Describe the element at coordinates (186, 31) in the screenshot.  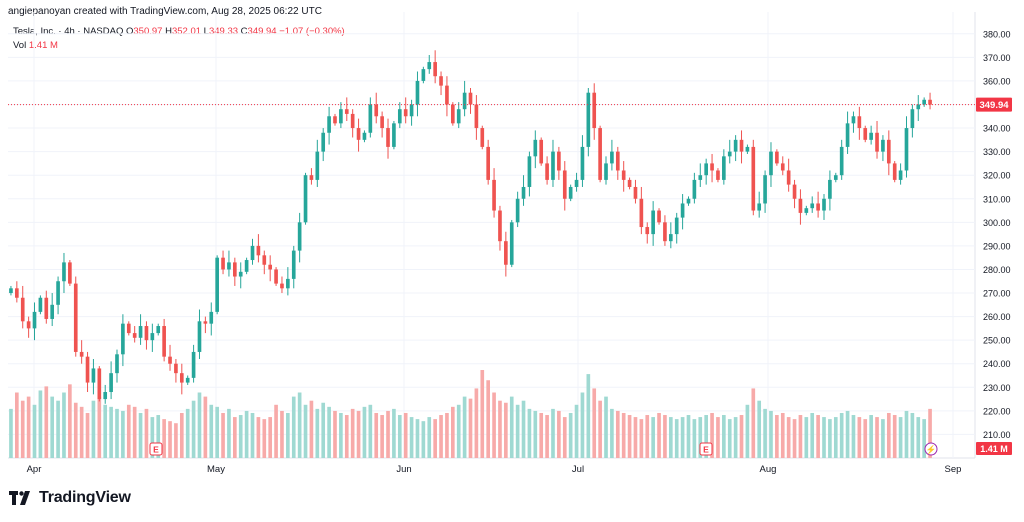
I see `high-value: 352.01` at that location.